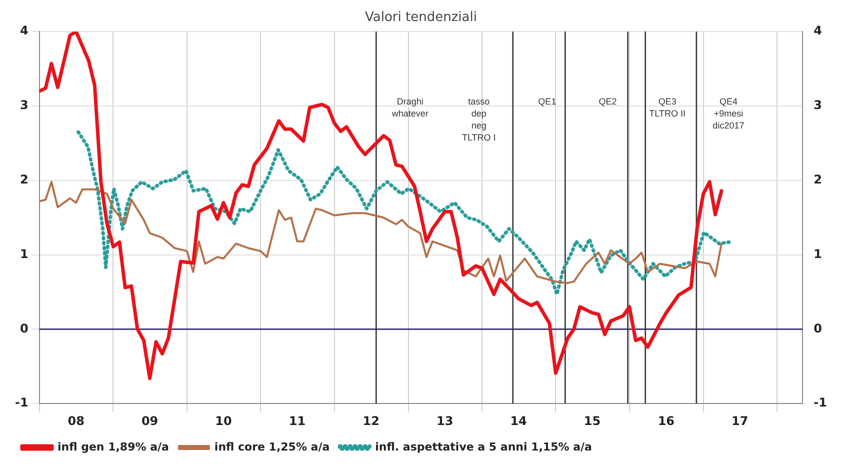  What do you see at coordinates (818, 179) in the screenshot?
I see `y2-tick-label: 2` at bounding box center [818, 179].